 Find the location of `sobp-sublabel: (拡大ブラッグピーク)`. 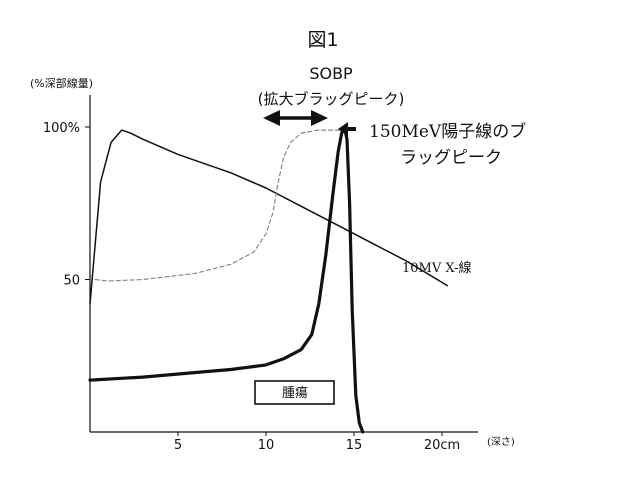

sobp-sublabel: (拡大ブラッグピーク) is located at coordinates (331, 99).